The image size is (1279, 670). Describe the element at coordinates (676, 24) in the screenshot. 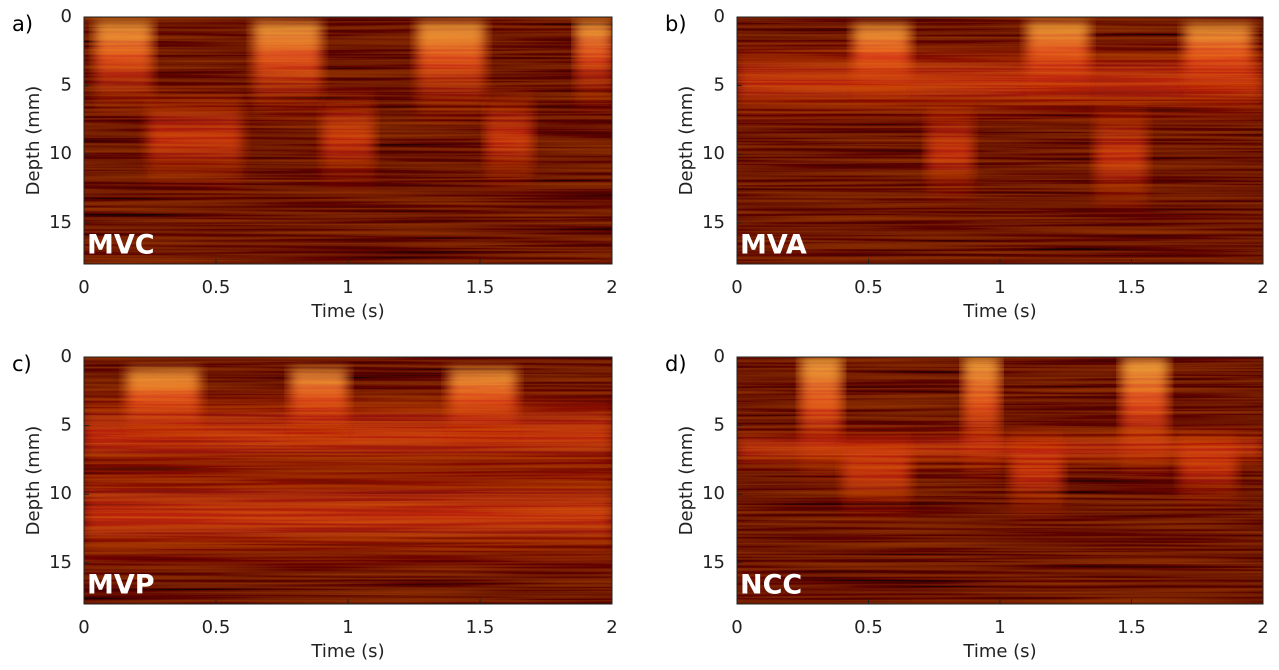

I see `panel-label: b)` at that location.